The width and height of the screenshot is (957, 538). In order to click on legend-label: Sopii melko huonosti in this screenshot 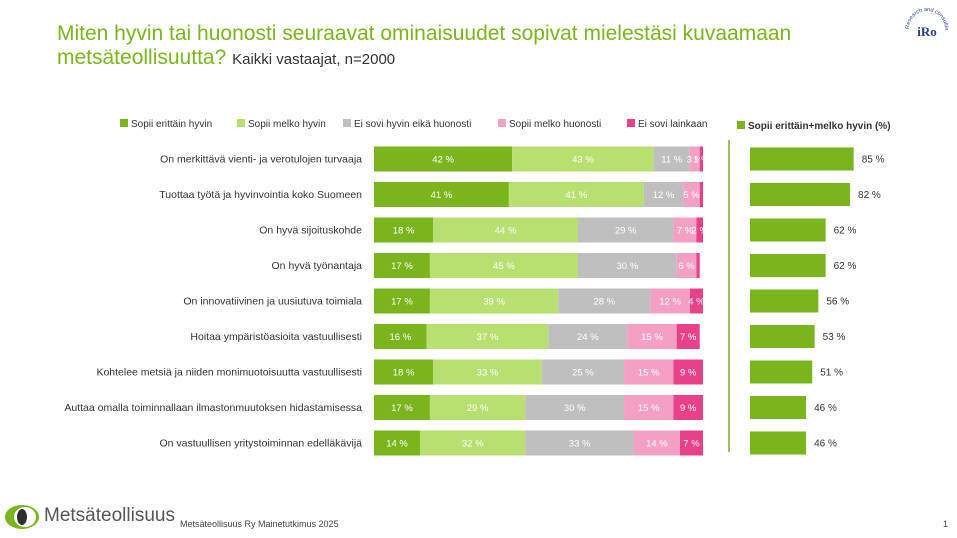, I will do `click(555, 124)`.